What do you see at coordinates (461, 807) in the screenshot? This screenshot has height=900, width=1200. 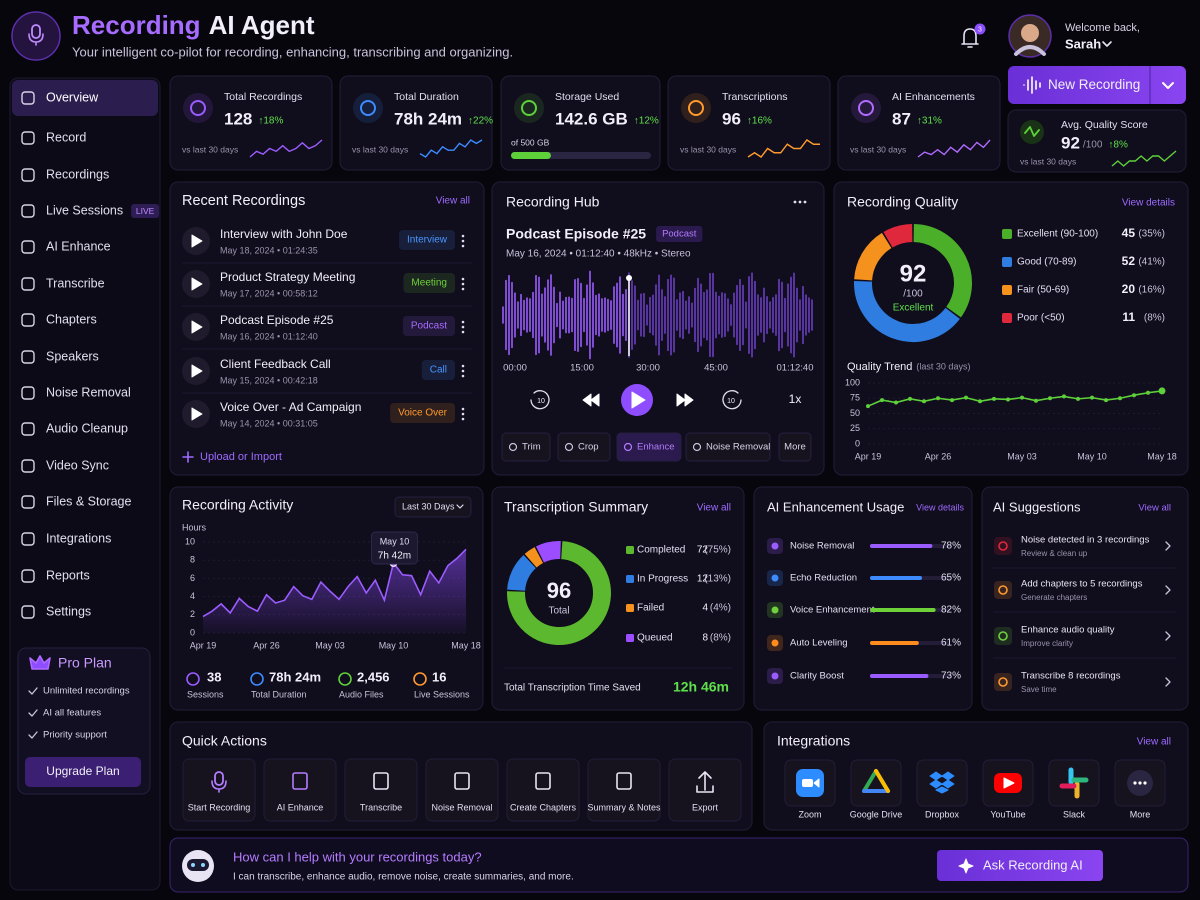 I see `action-label: Noise Removal` at bounding box center [461, 807].